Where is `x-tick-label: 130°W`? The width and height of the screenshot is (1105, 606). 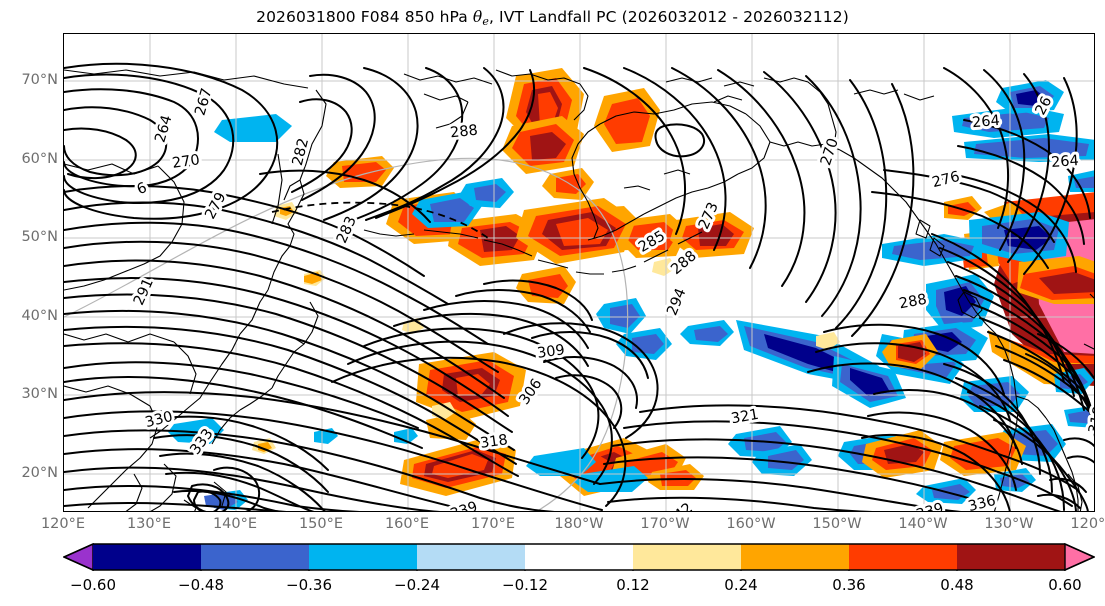 x-tick-label: 130°W is located at coordinates (1009, 524).